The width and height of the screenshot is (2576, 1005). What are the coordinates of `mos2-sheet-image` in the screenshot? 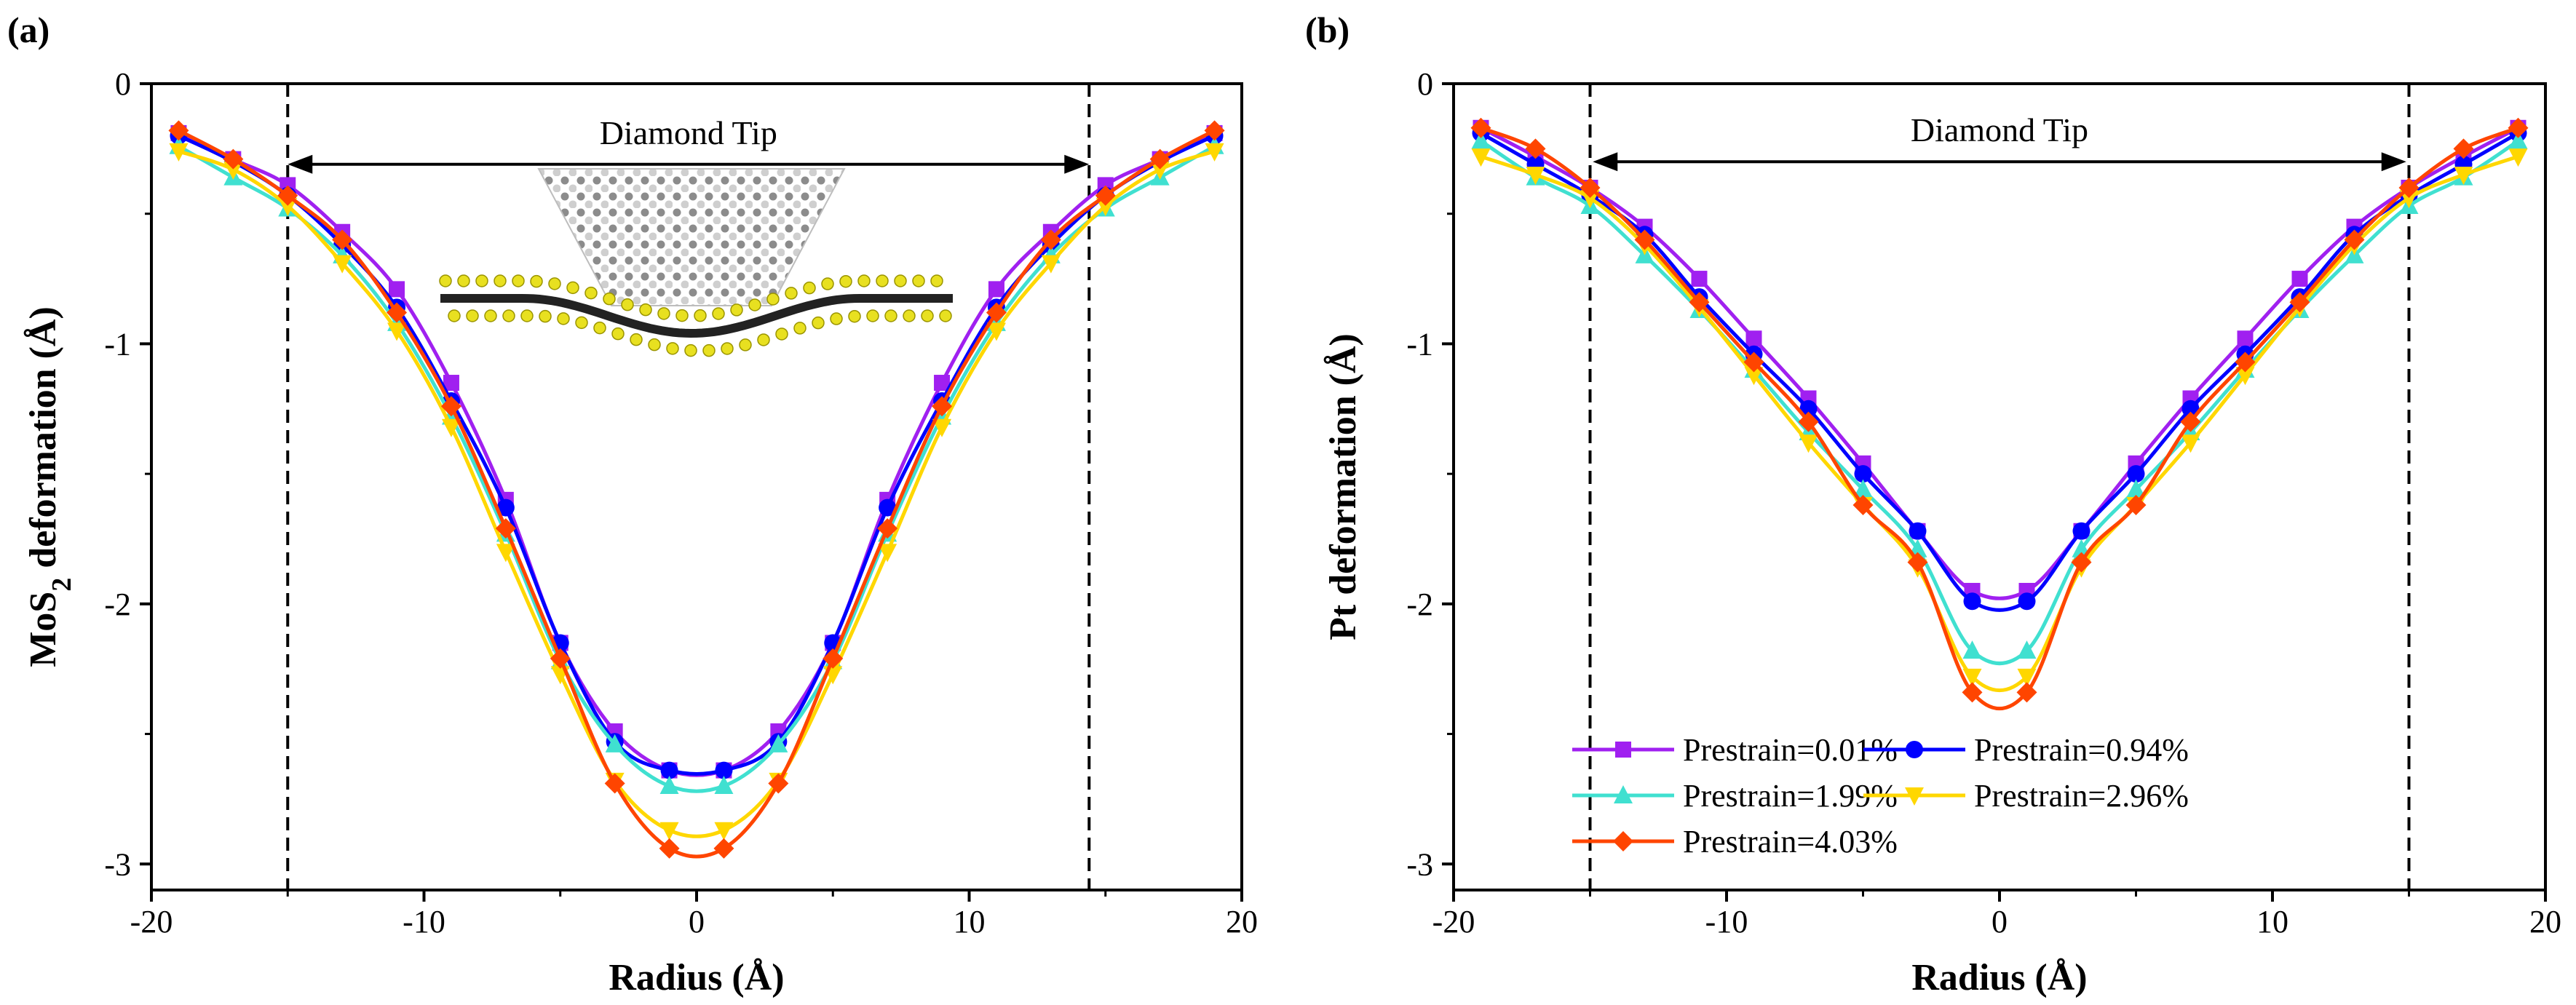 It's located at (696, 315).